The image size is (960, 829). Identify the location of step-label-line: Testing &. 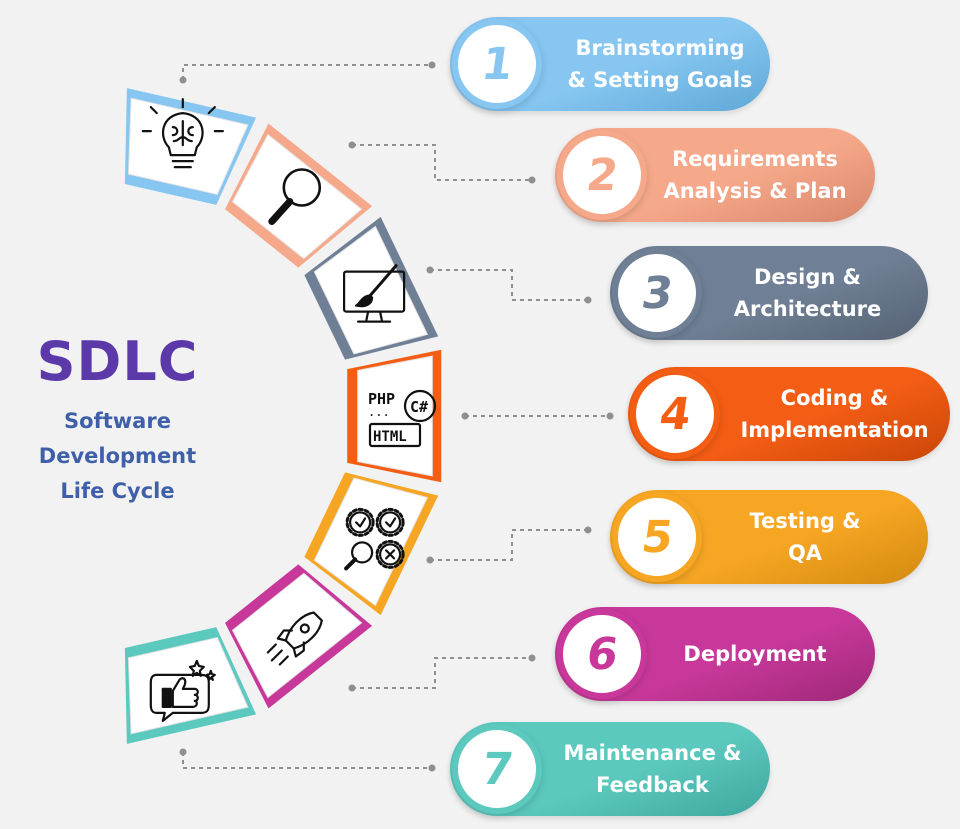
(805, 521).